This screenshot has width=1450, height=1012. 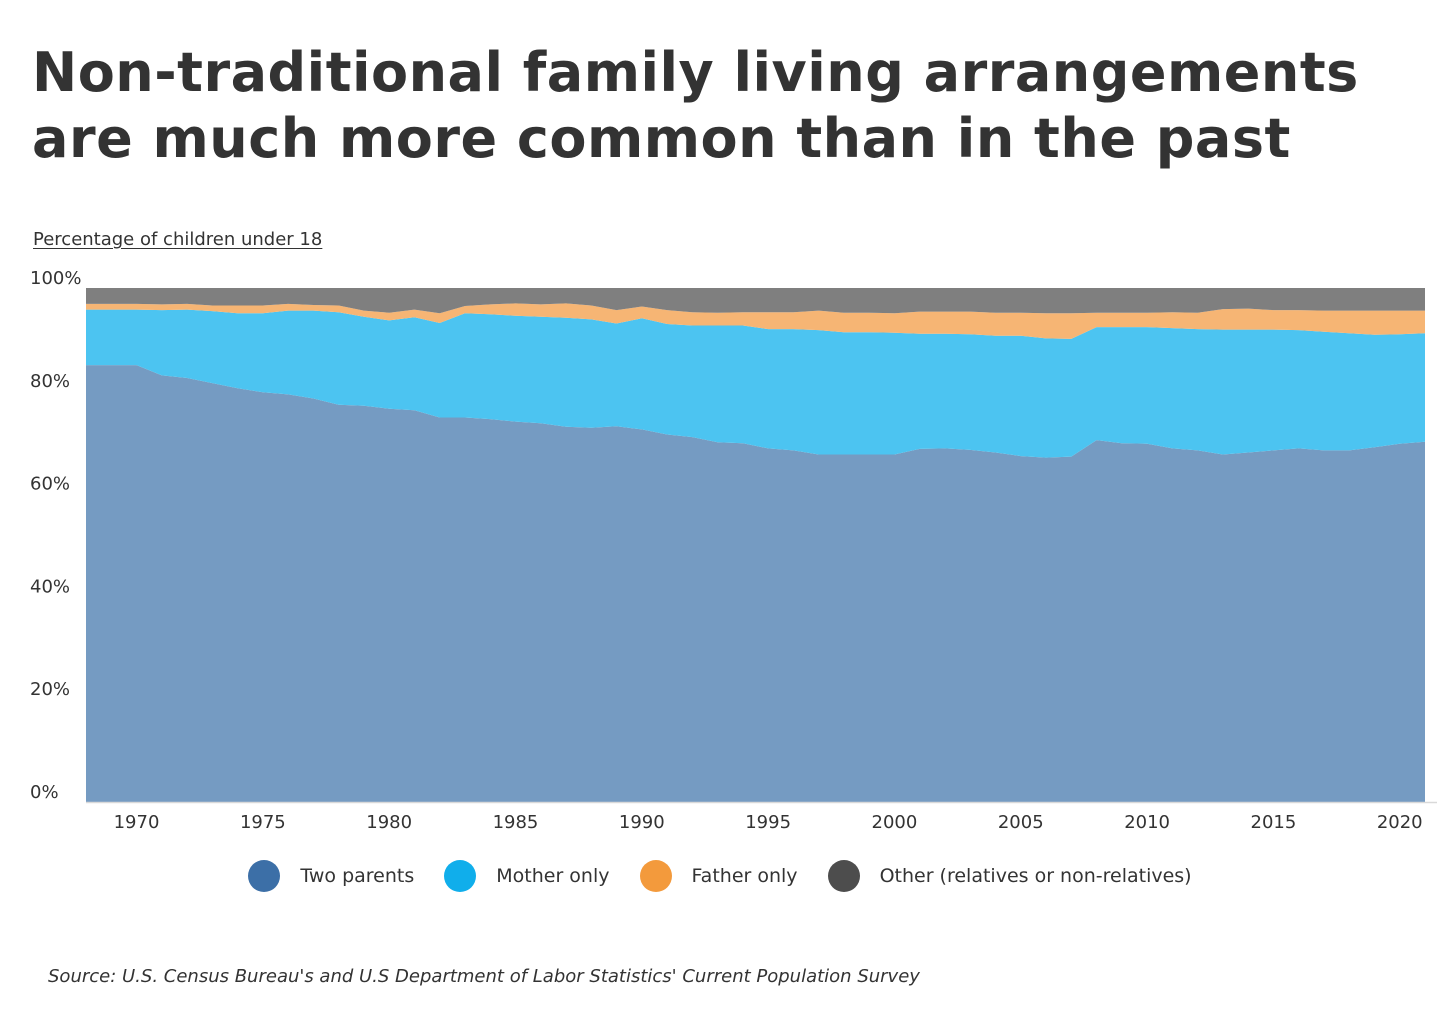 What do you see at coordinates (137, 822) in the screenshot?
I see `x-tick-label: 1970` at bounding box center [137, 822].